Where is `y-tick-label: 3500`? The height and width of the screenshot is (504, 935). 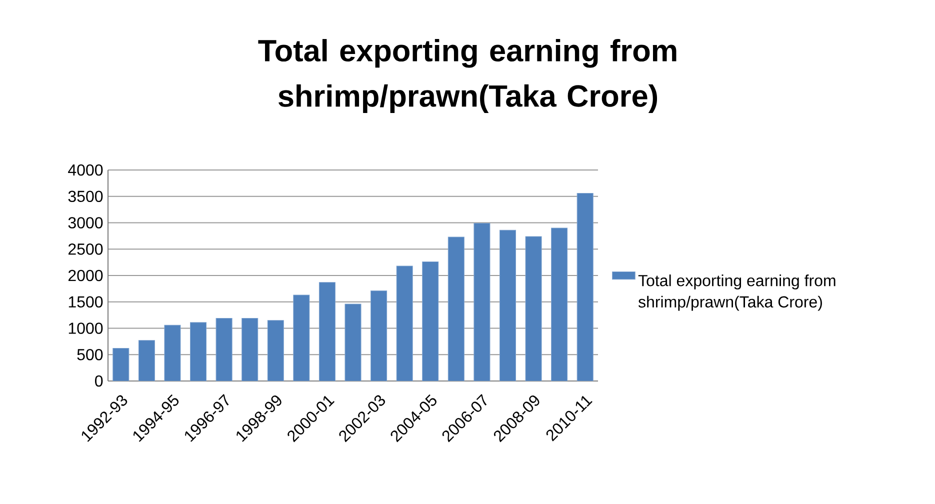
y-tick-label: 3500 is located at coordinates (85, 196).